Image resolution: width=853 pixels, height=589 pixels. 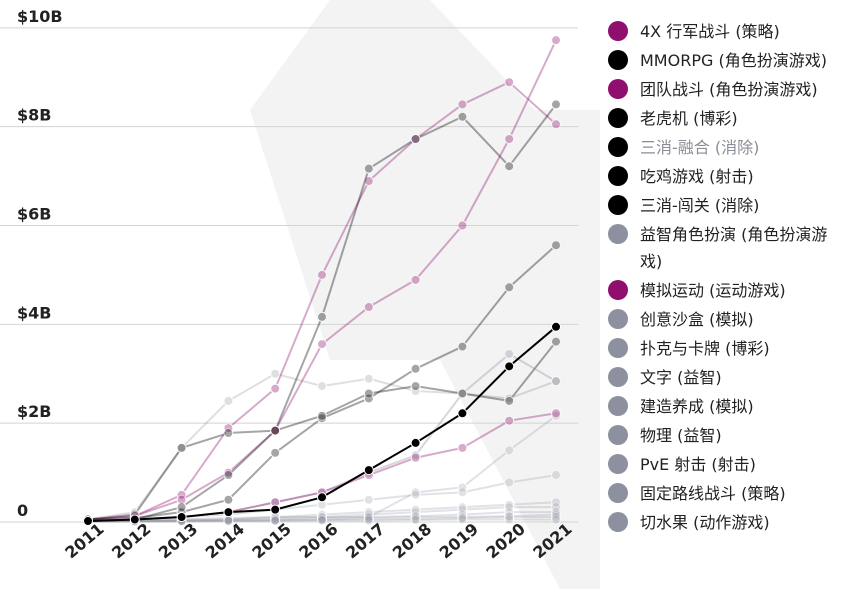 I want to click on y-tick-label: $2B, so click(x=34, y=411).